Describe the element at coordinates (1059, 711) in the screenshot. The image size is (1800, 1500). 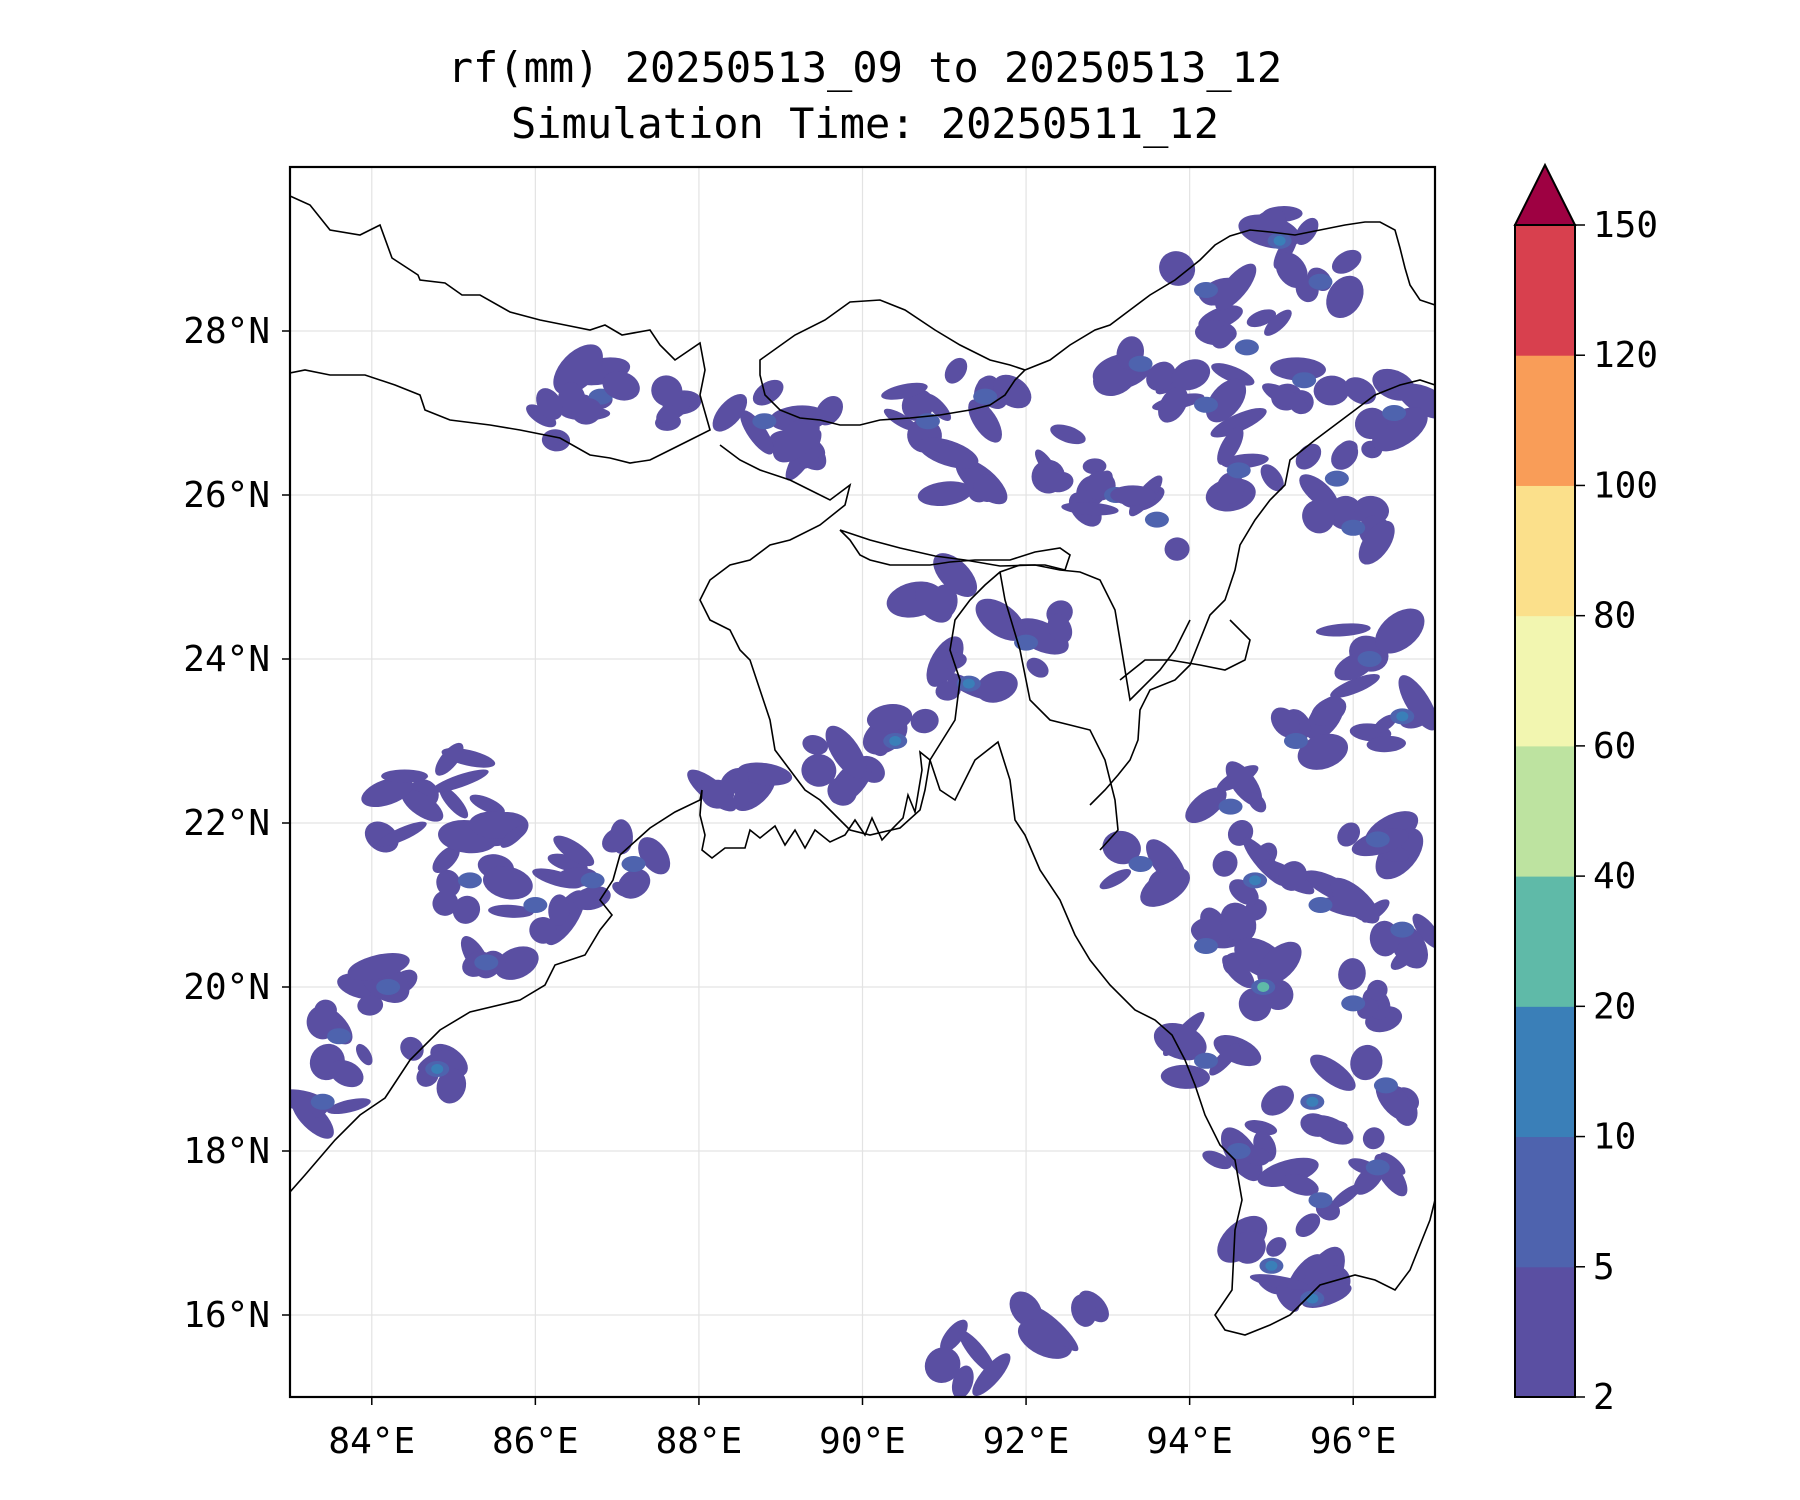
I see `tripura-mizoram-border` at that location.